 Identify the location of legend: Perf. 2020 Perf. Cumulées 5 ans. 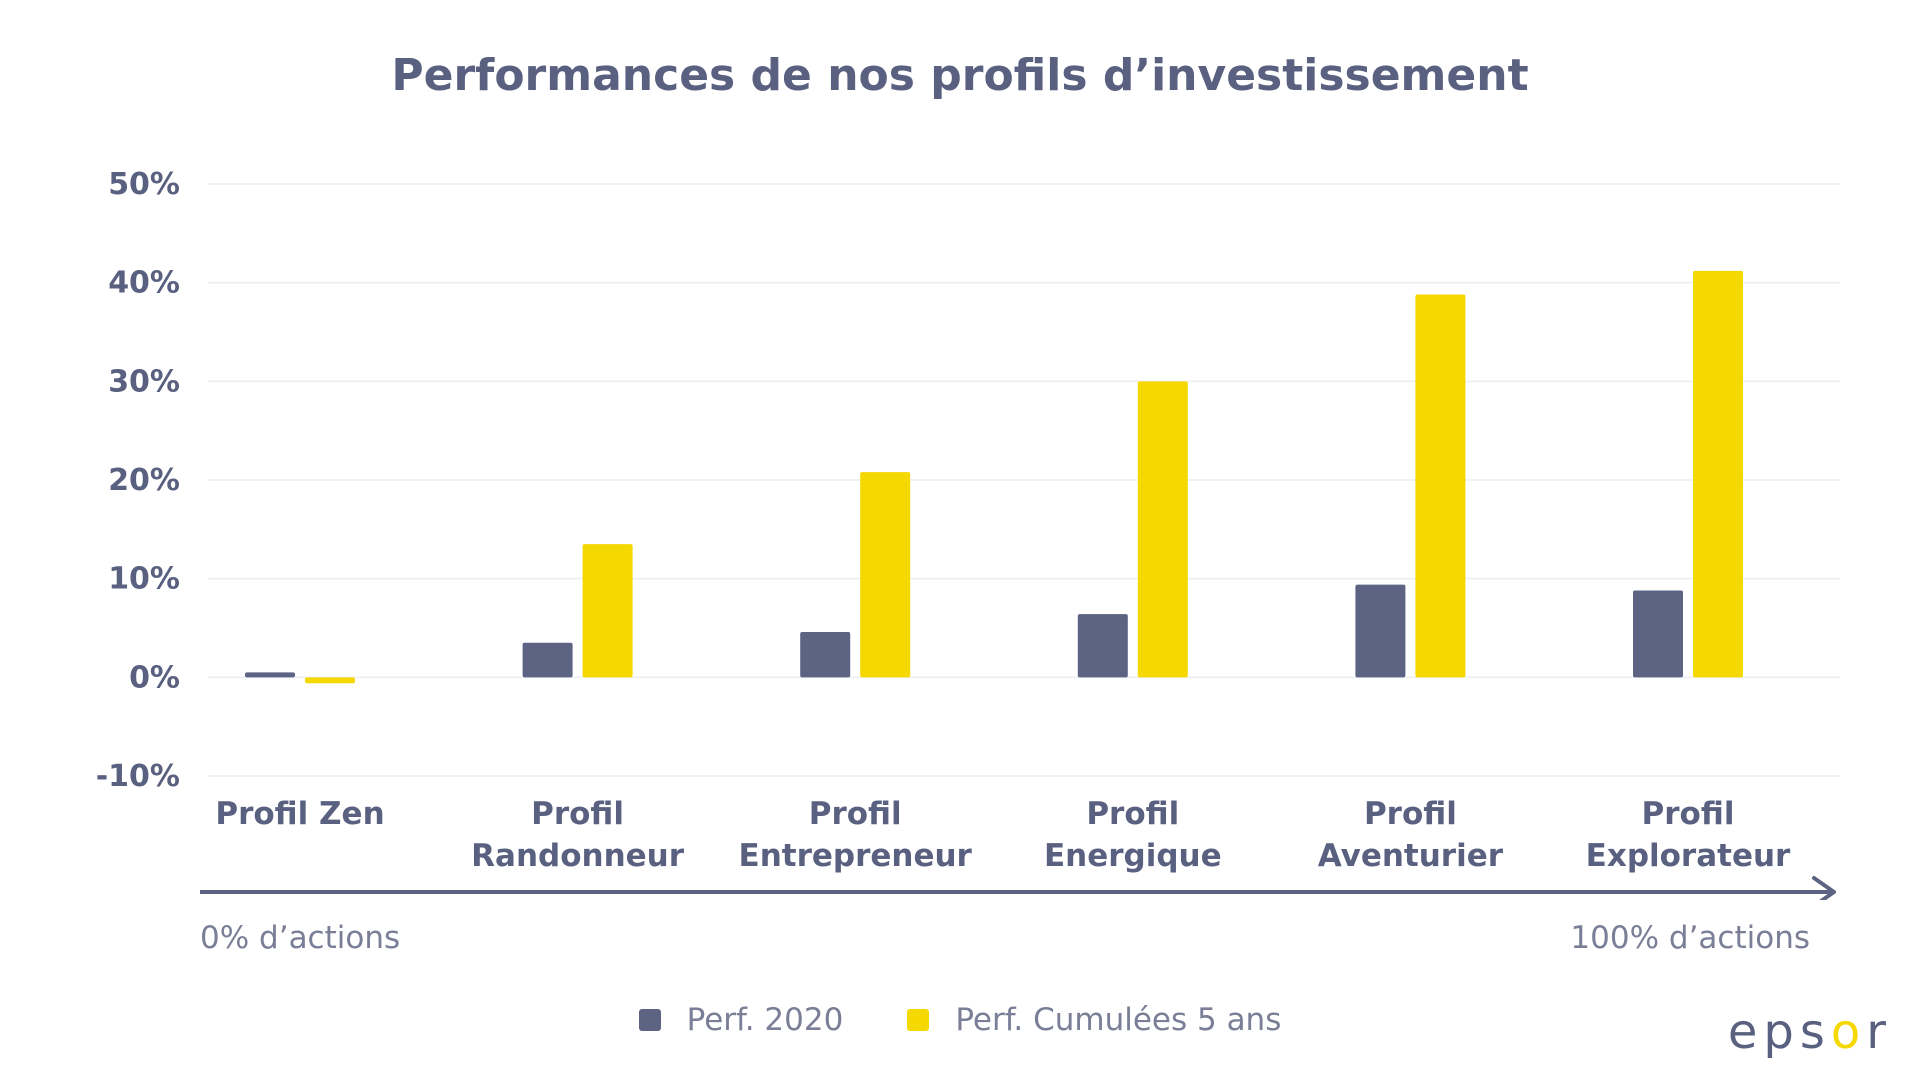
(960, 1020).